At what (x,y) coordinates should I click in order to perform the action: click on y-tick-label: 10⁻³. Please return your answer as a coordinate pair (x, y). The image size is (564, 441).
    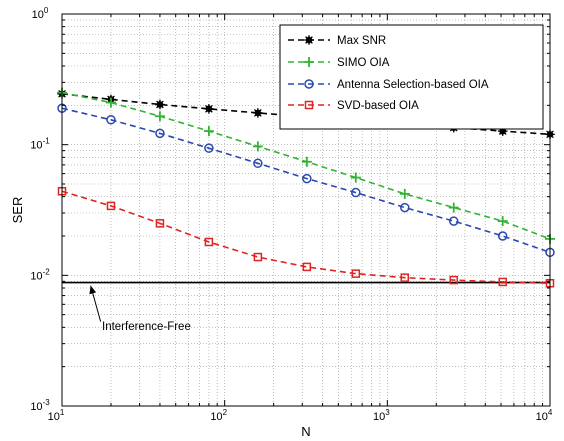
    Looking at the image, I should click on (40, 405).